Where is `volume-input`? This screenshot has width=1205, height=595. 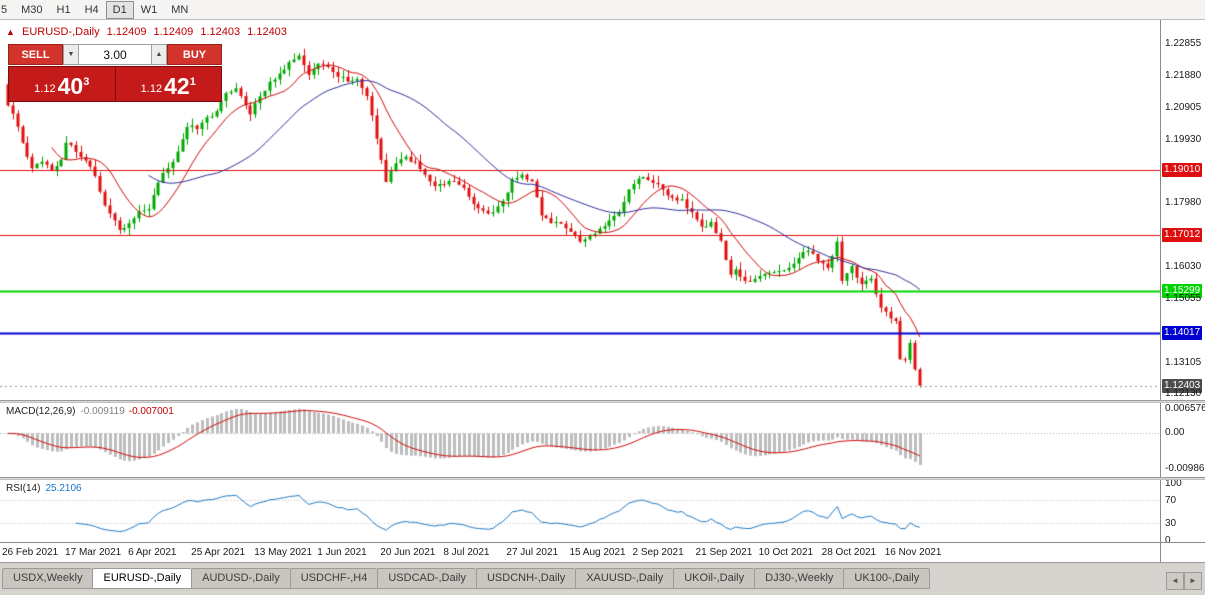 volume-input is located at coordinates (115, 54).